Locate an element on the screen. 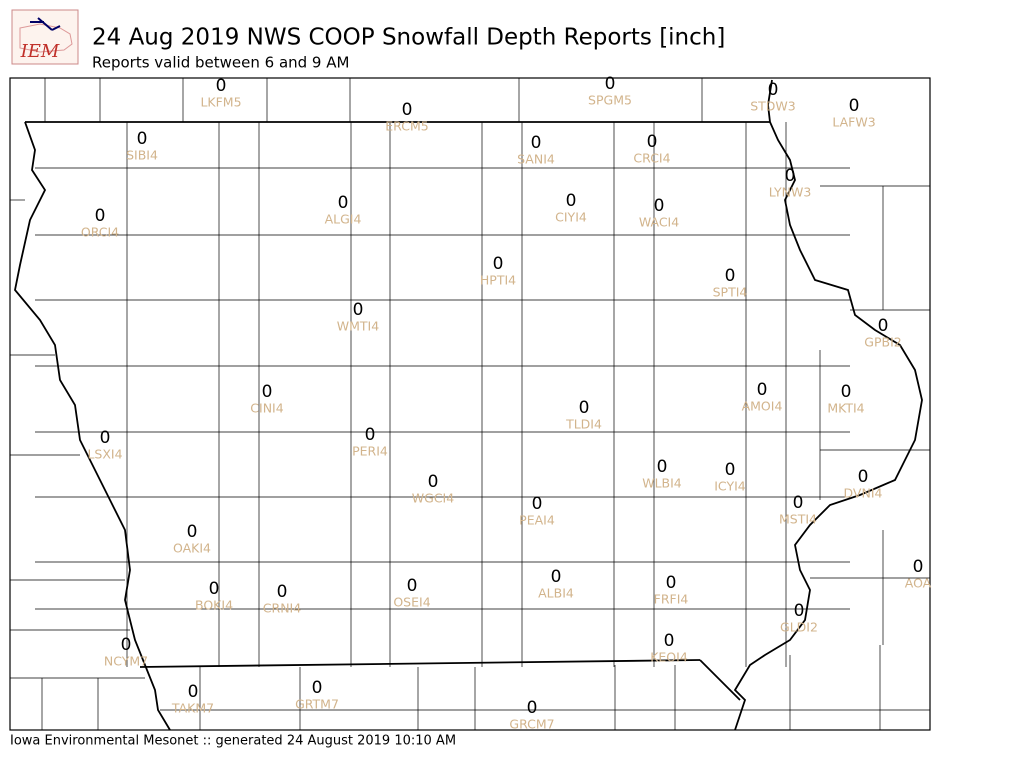 This screenshot has height=772, width=1024. station-id: ALGI4 is located at coordinates (343, 219).